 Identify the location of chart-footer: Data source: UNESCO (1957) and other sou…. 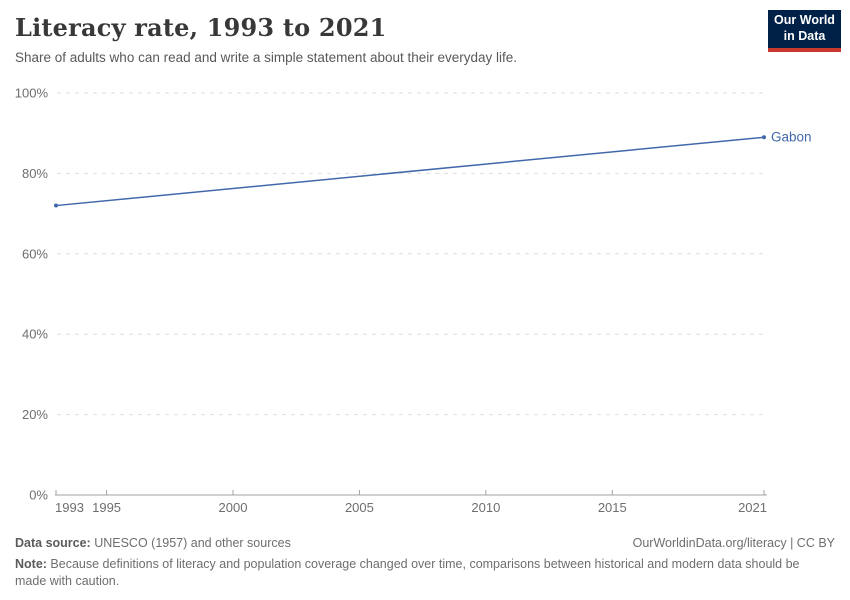
(425, 559).